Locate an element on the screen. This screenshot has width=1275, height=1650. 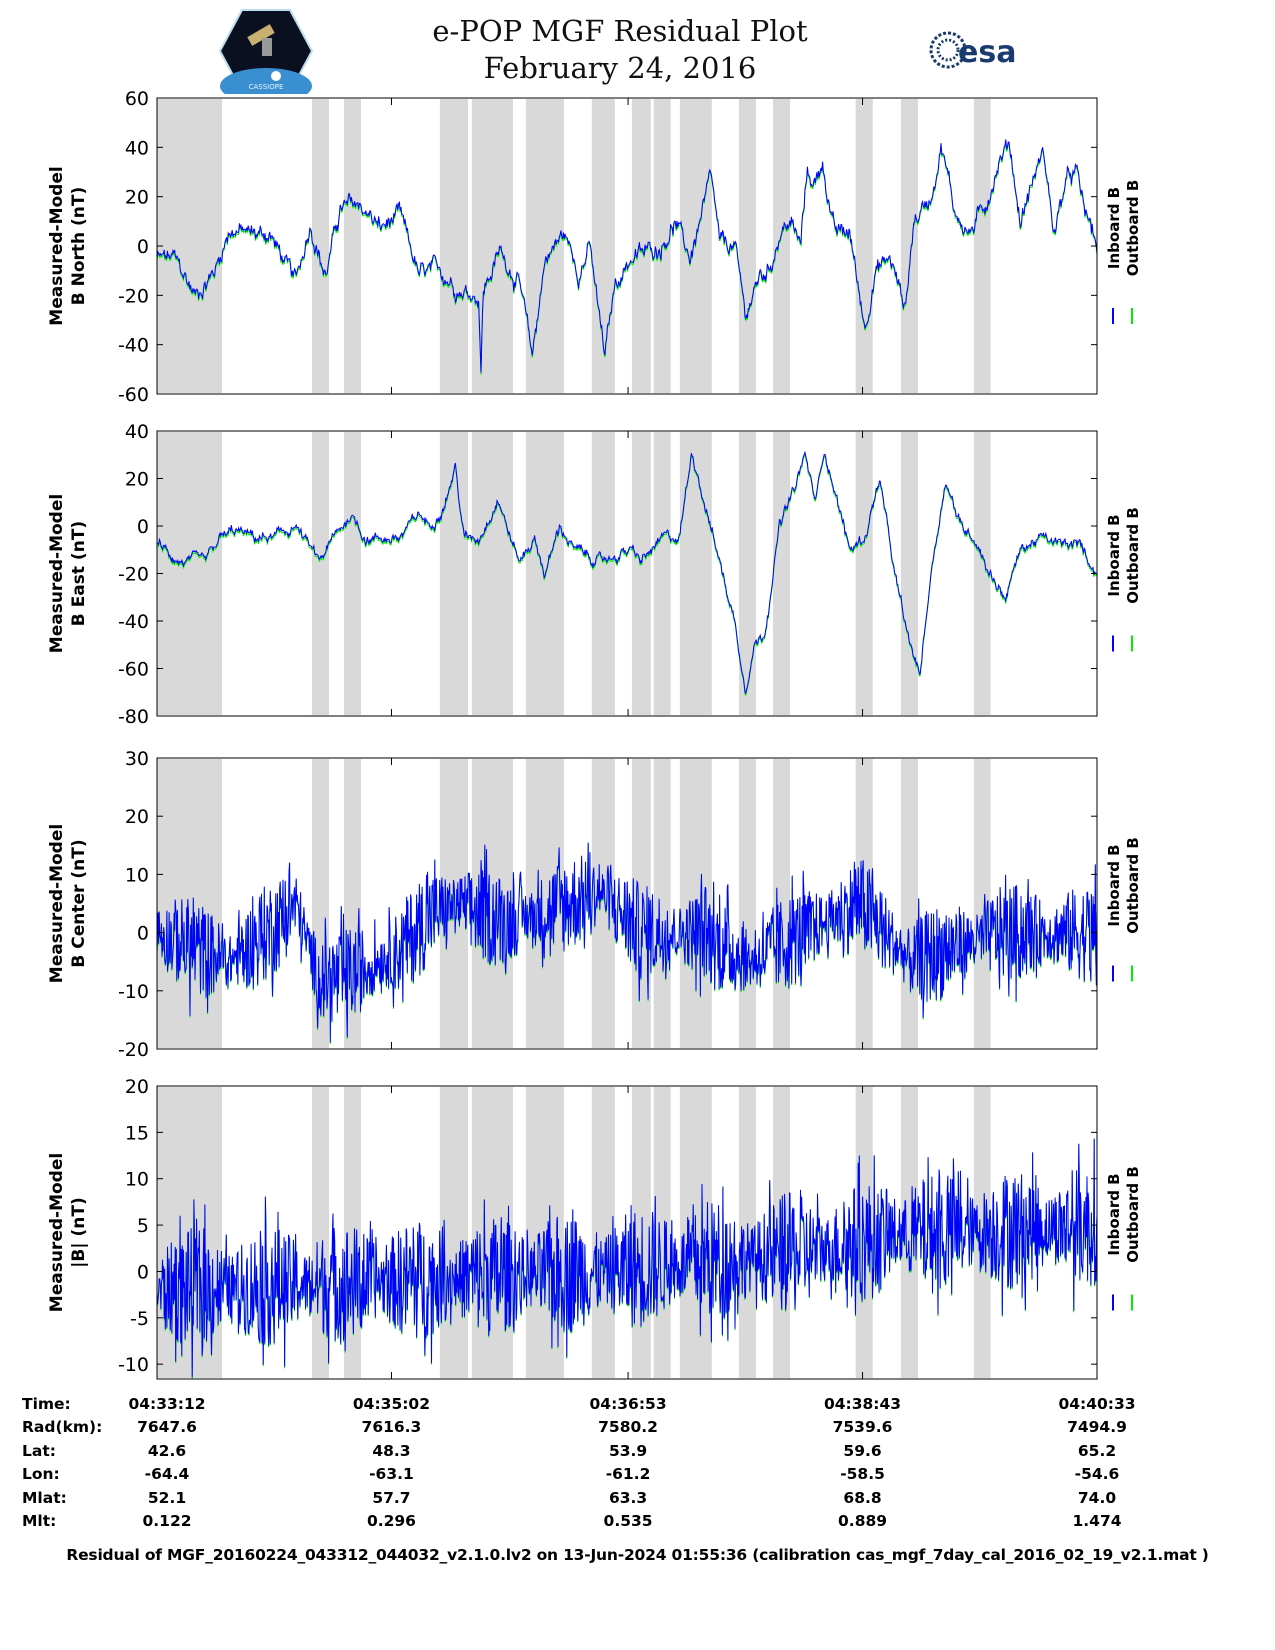
y-tick-label: 15 is located at coordinates (137, 1133).